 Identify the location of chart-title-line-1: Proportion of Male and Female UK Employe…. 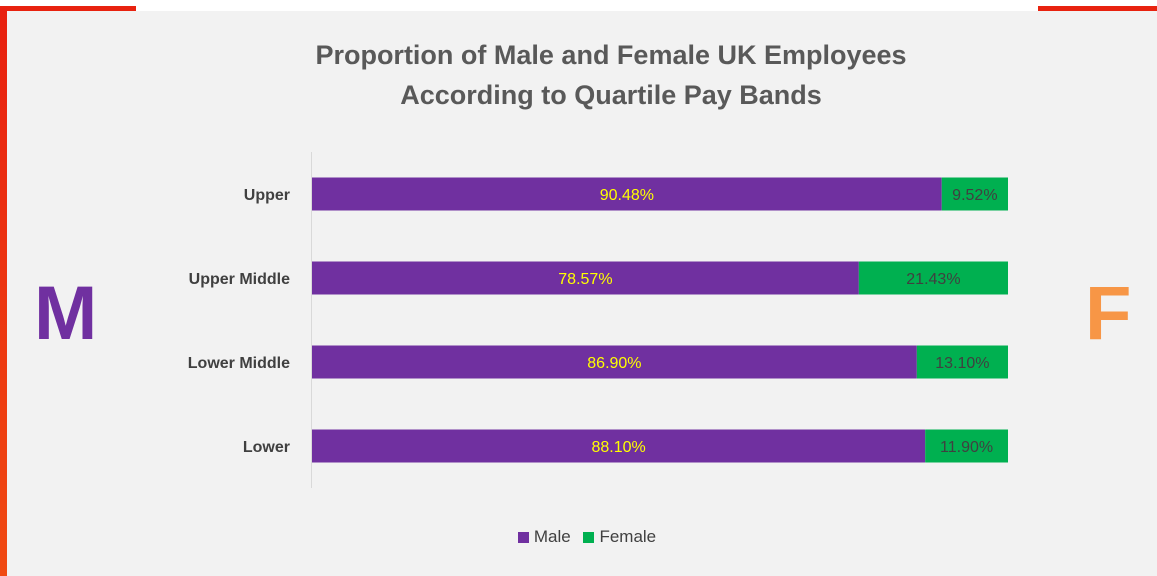
(611, 55).